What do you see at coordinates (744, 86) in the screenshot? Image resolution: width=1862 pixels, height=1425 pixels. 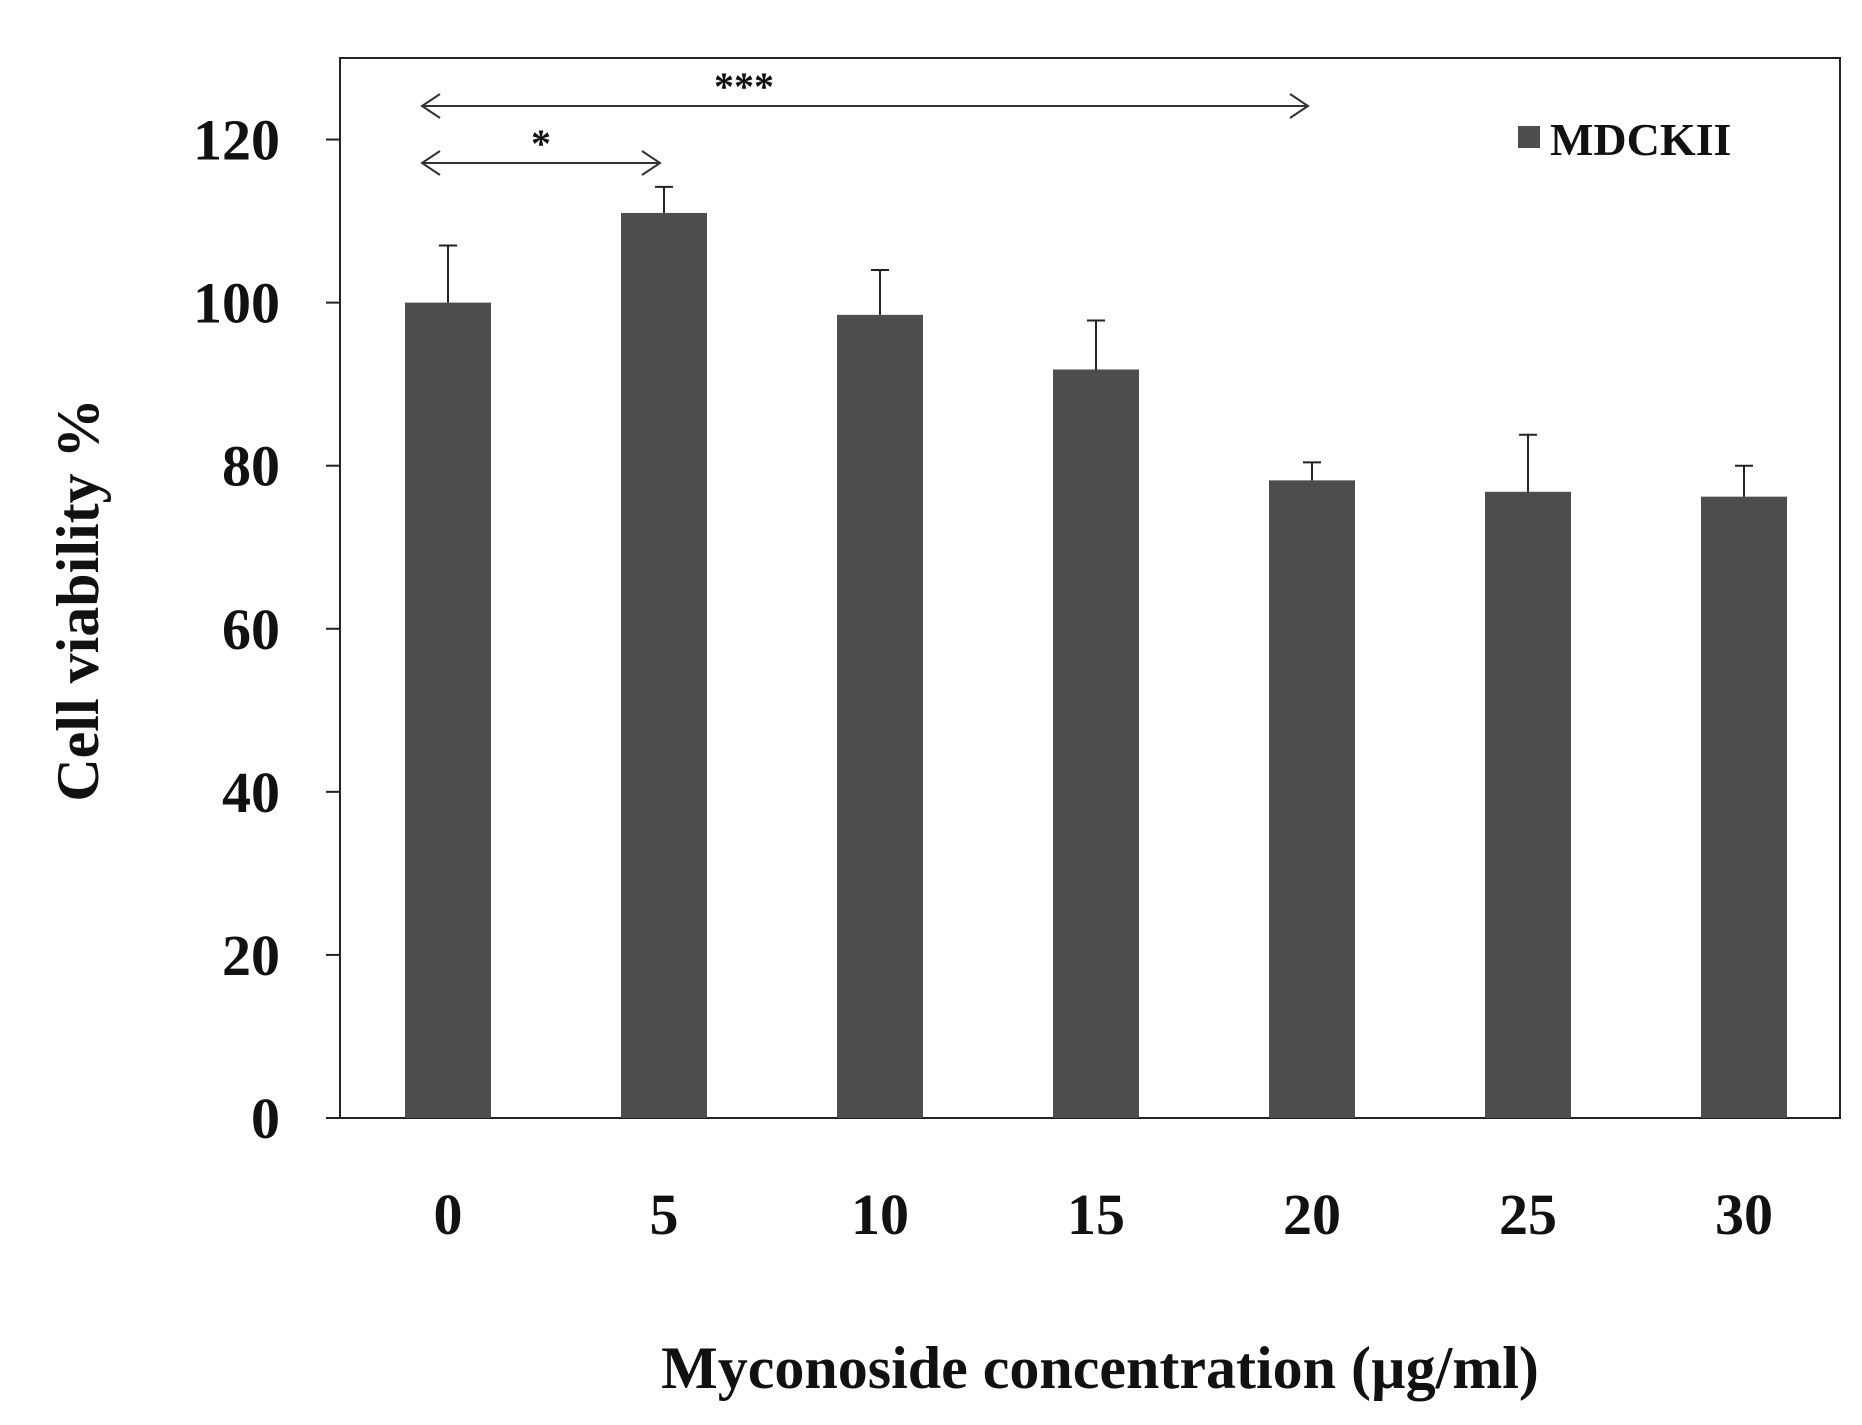 I see `significance-label: ***` at bounding box center [744, 86].